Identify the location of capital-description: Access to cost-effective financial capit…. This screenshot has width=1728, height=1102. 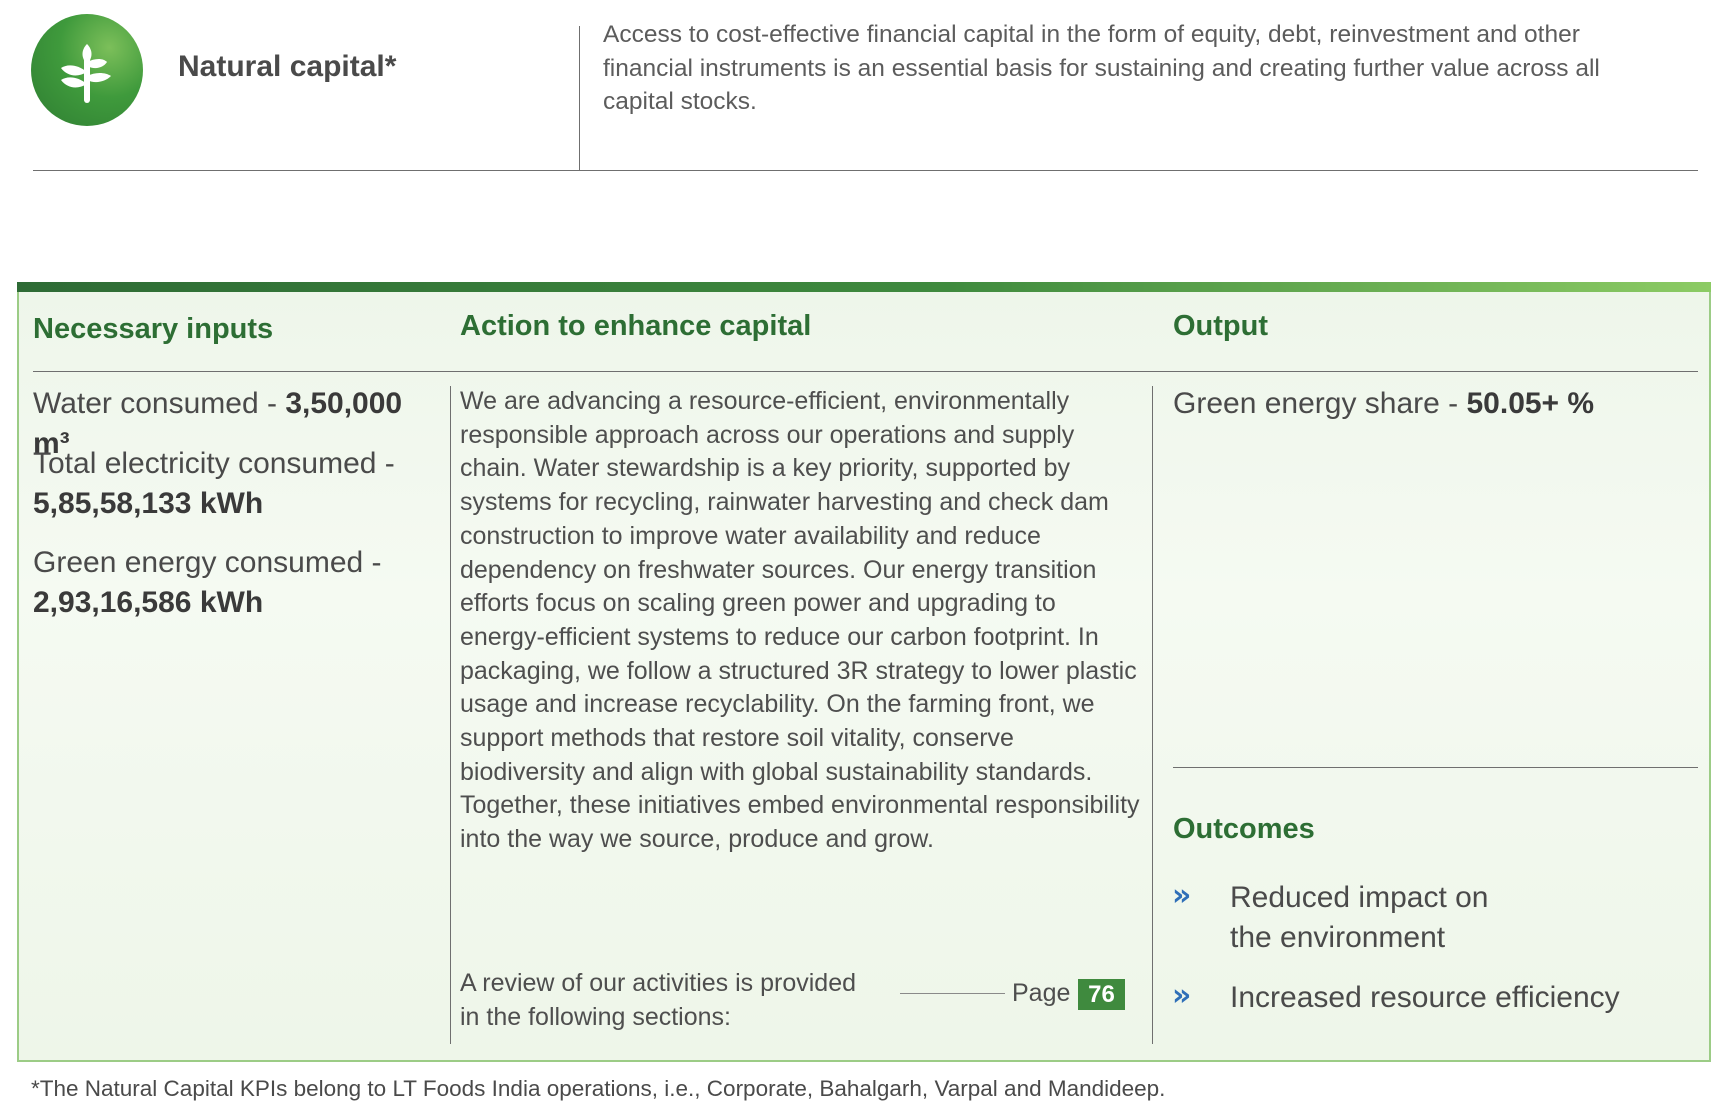
(1101, 68).